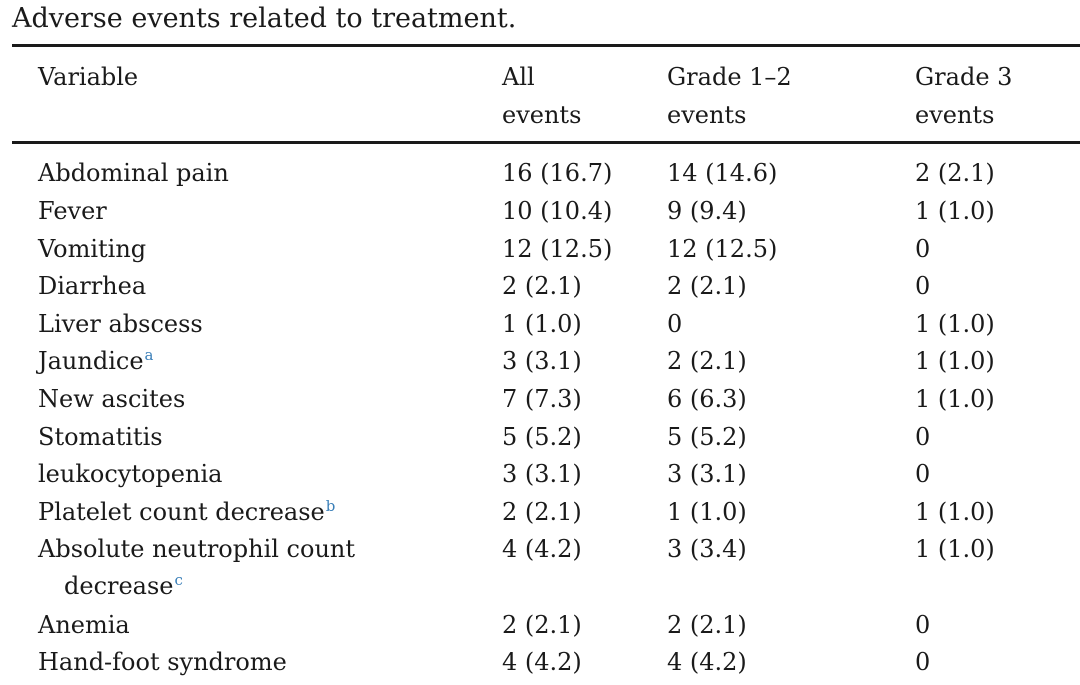 The height and width of the screenshot is (685, 1080). I want to click on cell-grade12: 5 (5.2), so click(707, 437).